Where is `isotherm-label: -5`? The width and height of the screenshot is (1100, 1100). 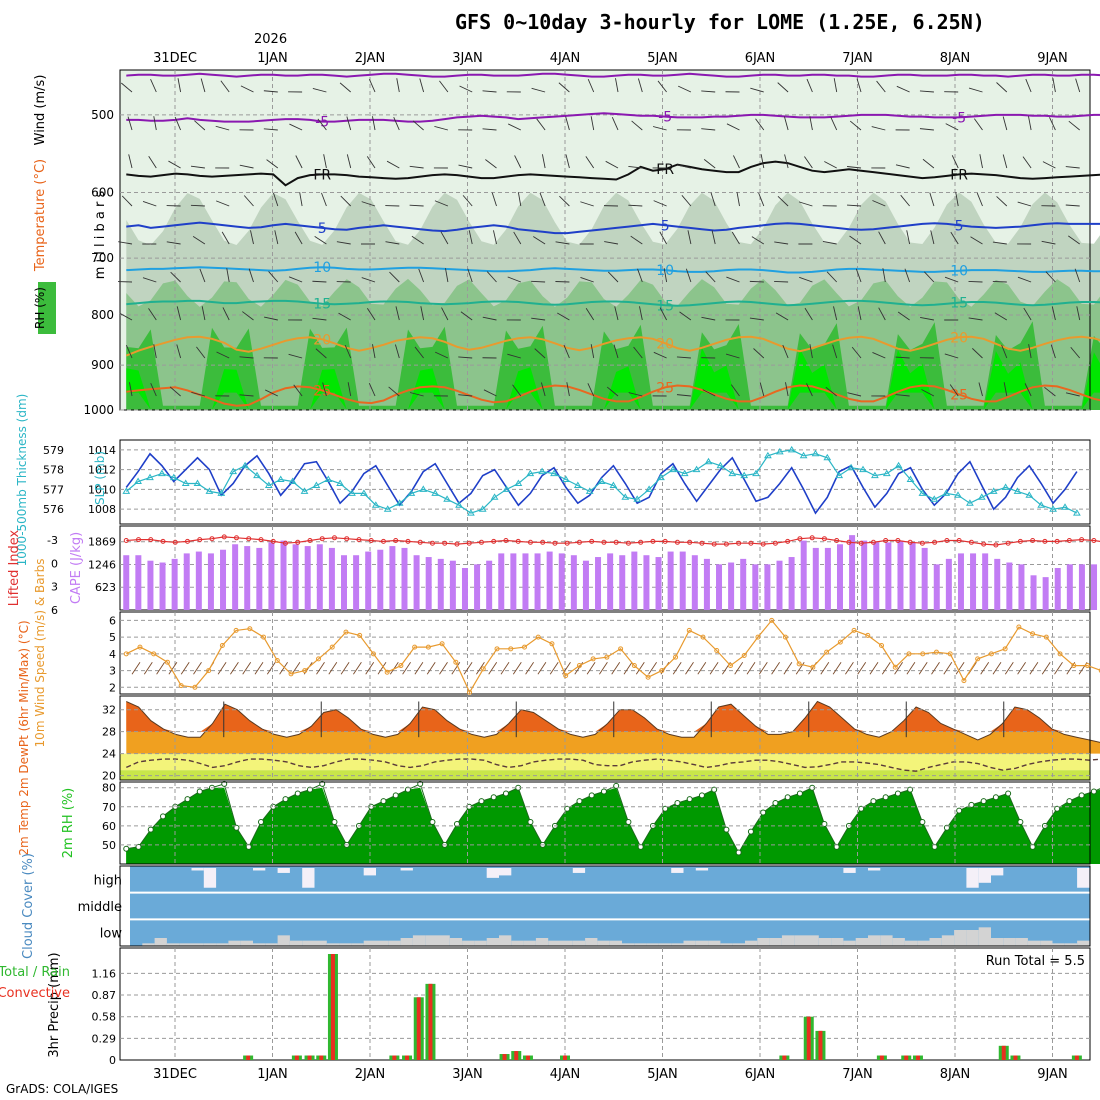 isotherm-label: -5 is located at coordinates (959, 118).